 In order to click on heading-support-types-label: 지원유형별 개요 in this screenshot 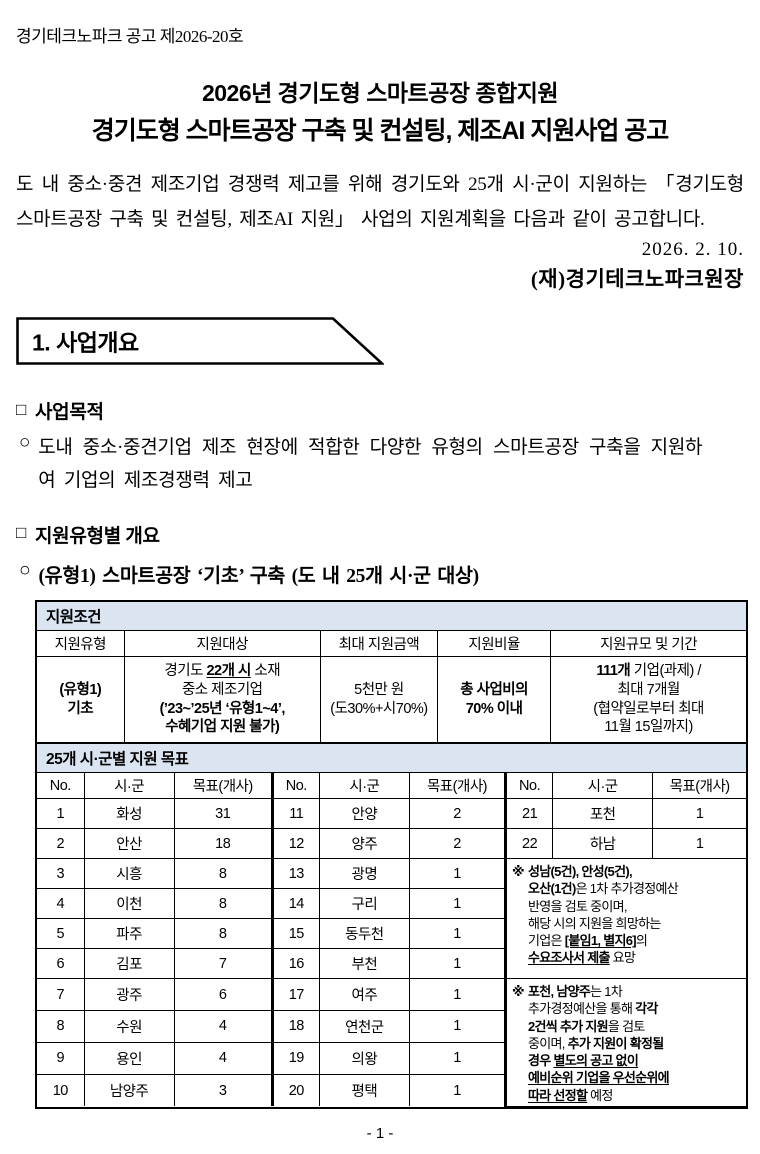, I will do `click(97, 536)`.